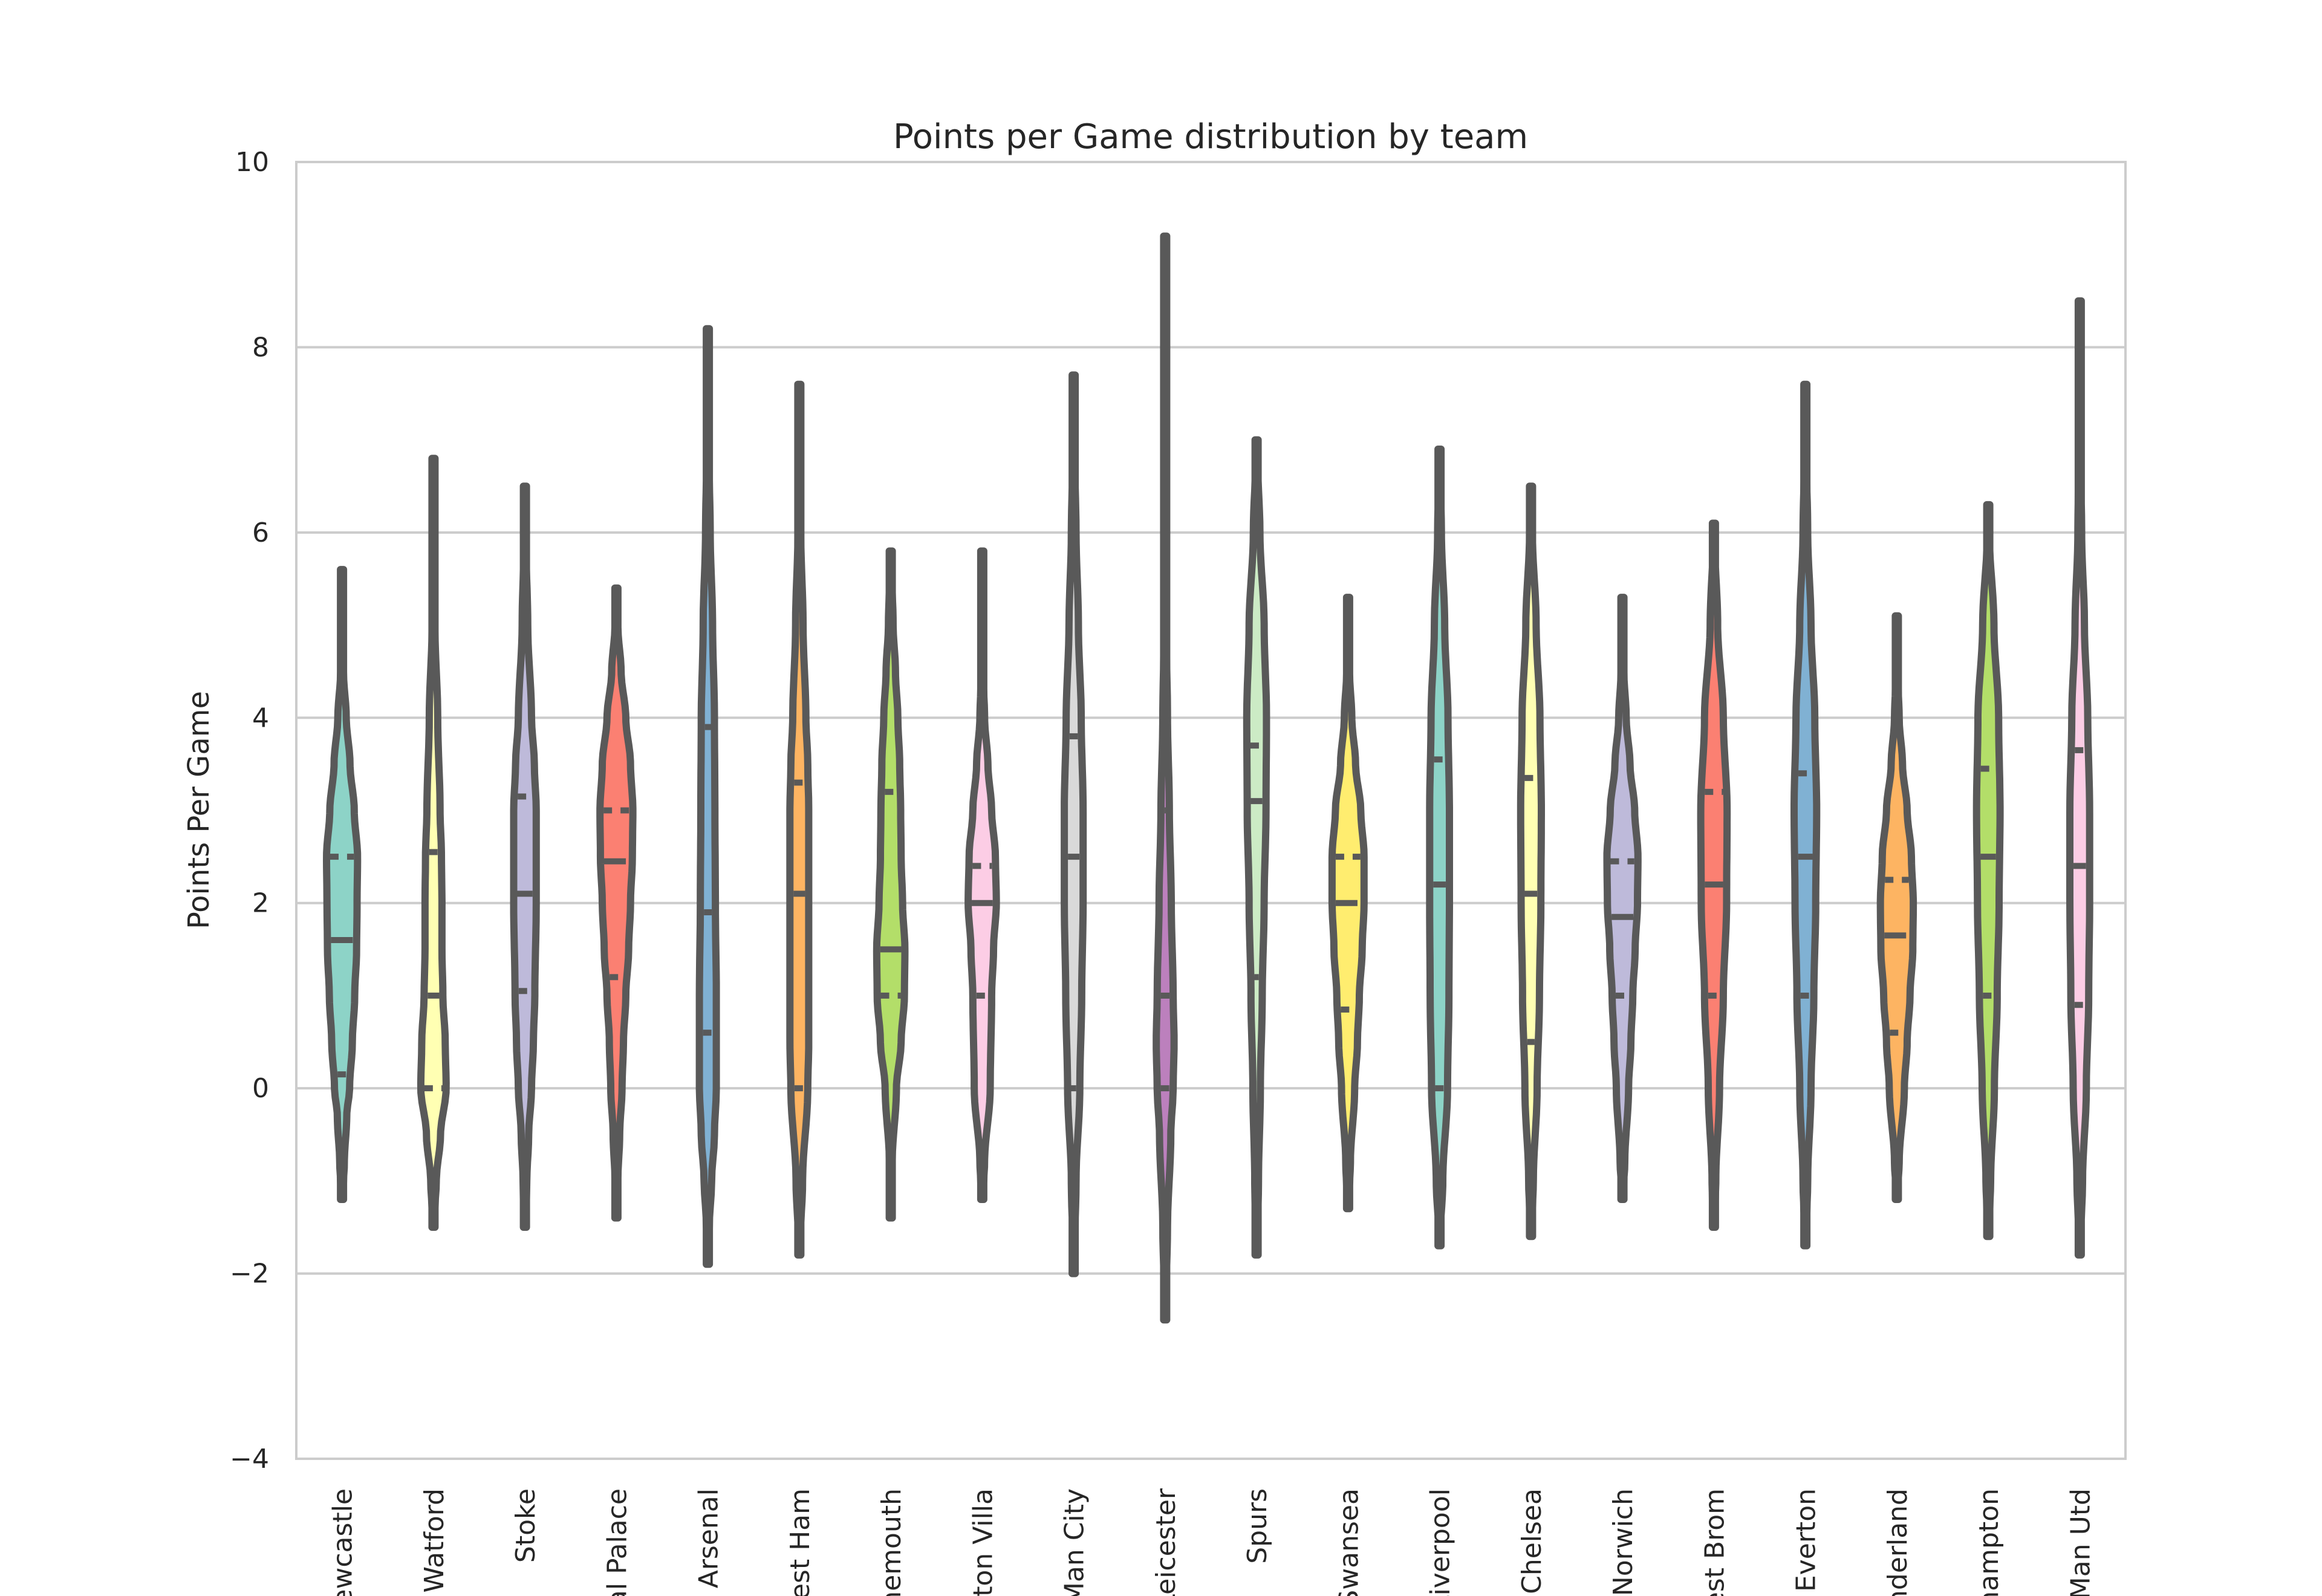 This screenshot has width=2322, height=1596. I want to click on violin-sunderland, so click(1896, 907).